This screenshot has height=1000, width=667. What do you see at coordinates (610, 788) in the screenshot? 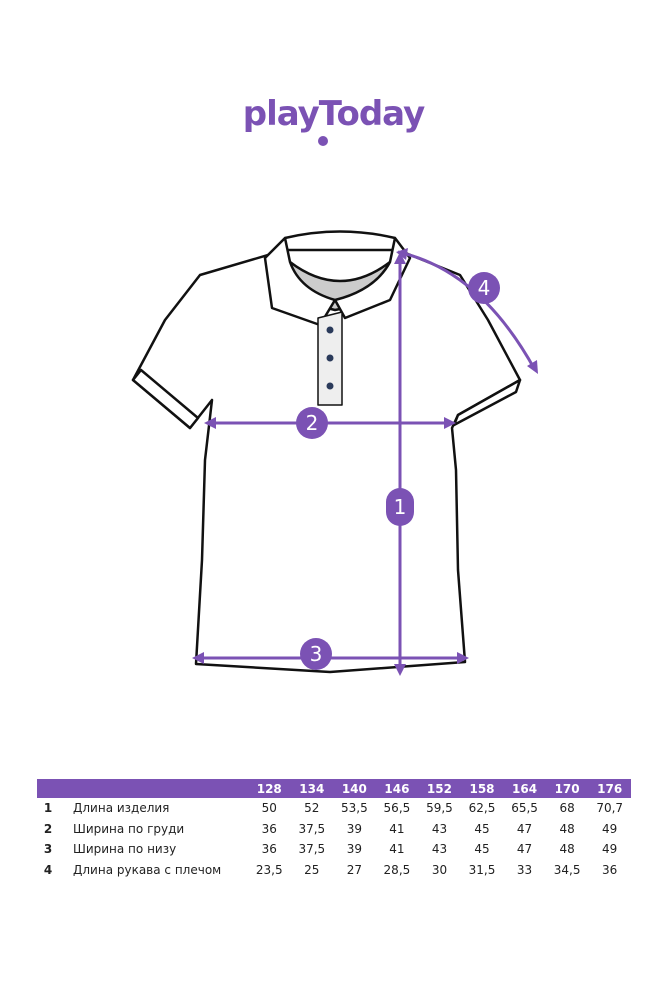
I see `size-header: 176` at bounding box center [610, 788].